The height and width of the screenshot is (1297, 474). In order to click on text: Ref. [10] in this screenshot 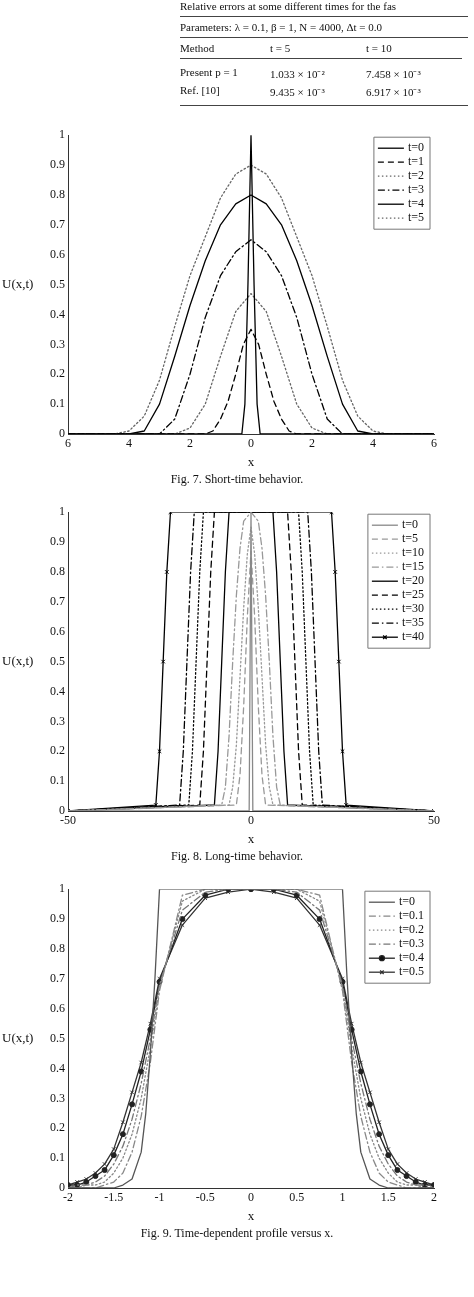, I will do `click(200, 91)`.